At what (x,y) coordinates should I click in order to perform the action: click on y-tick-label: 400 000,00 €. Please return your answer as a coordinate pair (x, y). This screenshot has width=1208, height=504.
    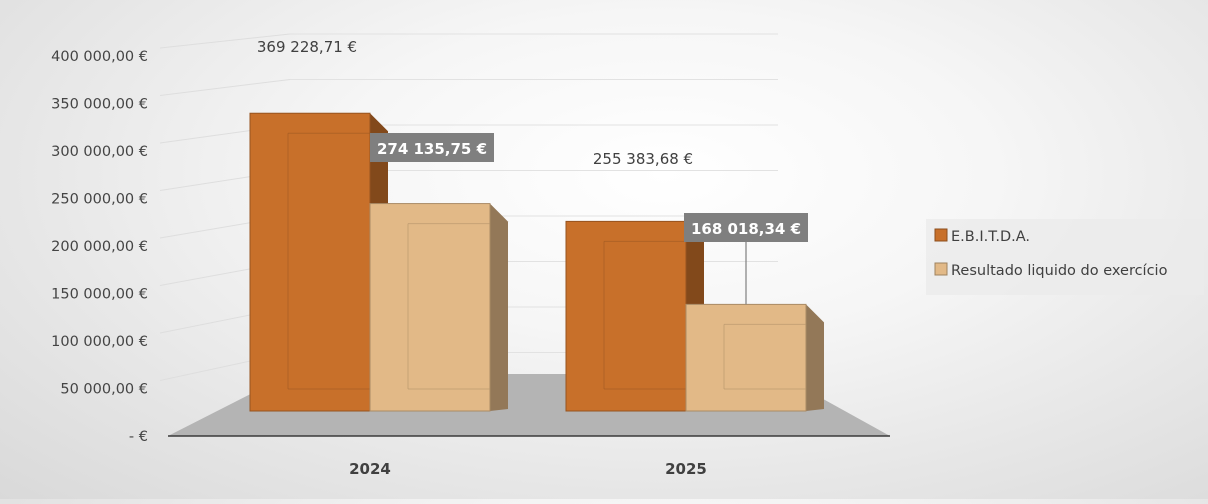
    Looking at the image, I should click on (99, 57).